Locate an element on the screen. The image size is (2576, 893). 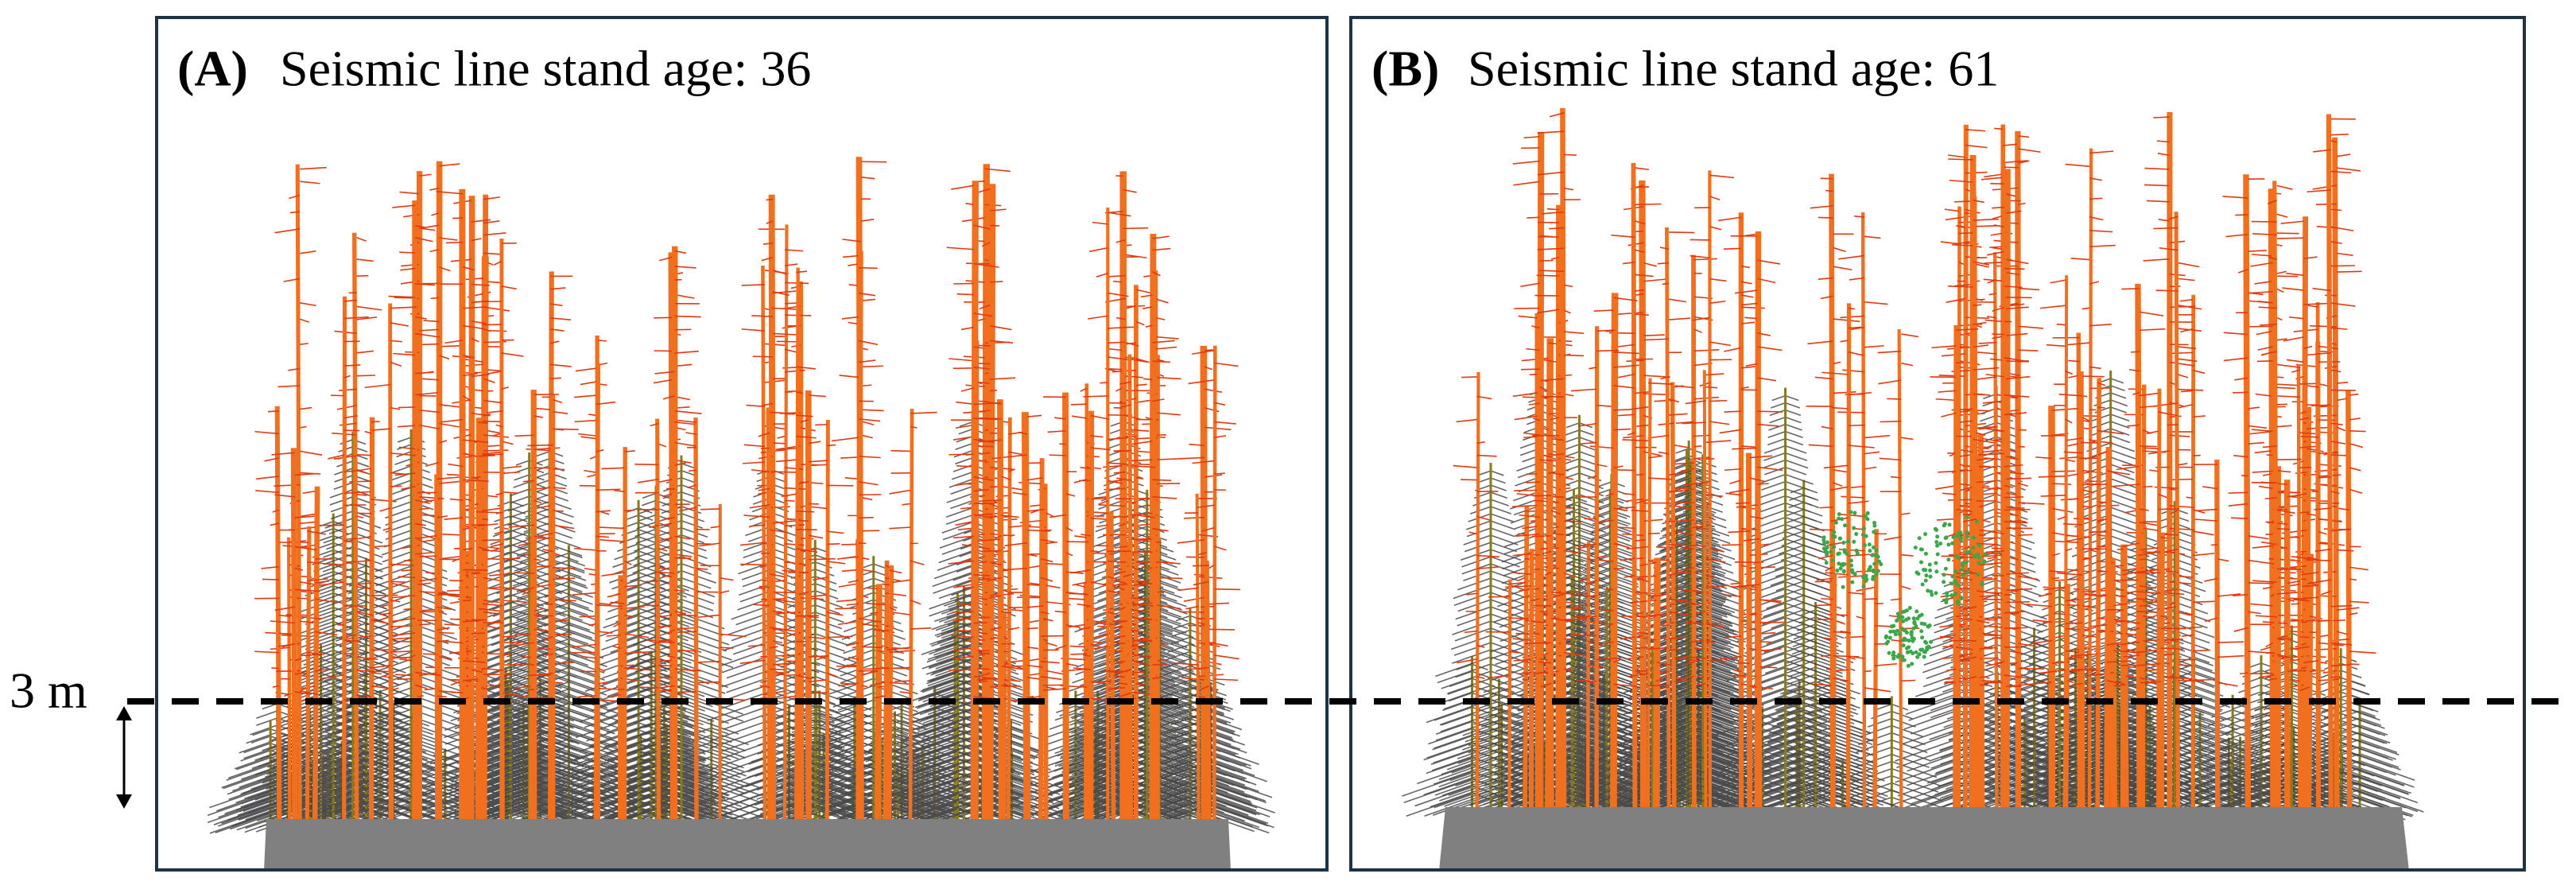
height-label: 3 m is located at coordinates (48, 690).